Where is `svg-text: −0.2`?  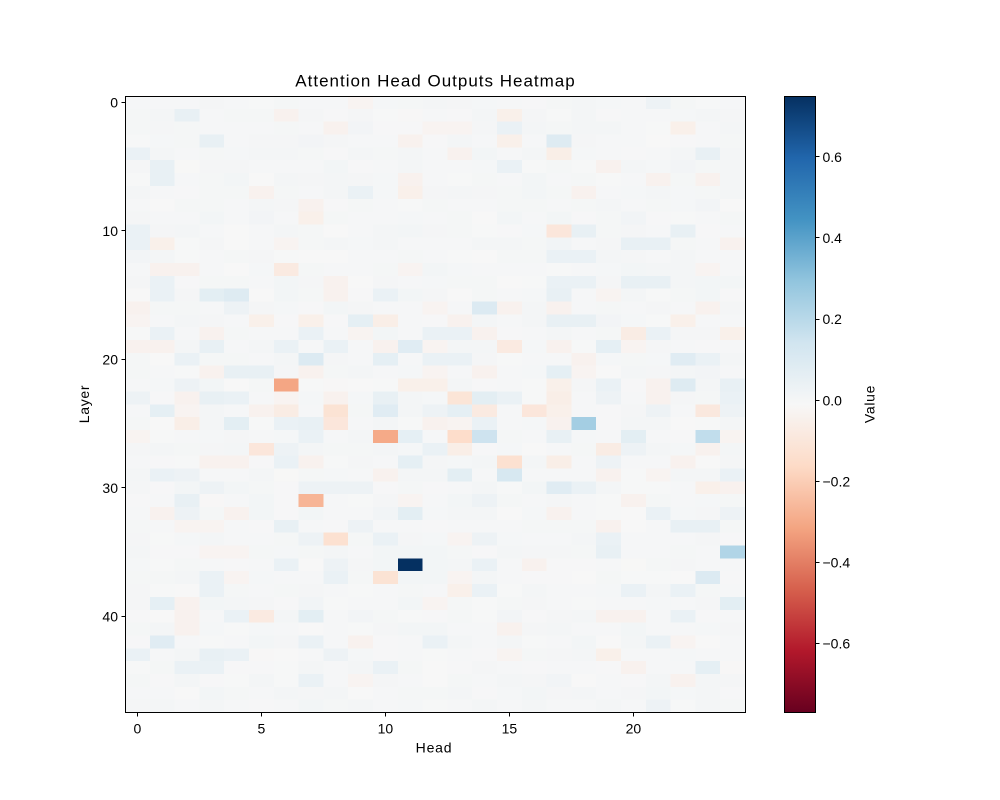
svg-text: −0.2 is located at coordinates (837, 481).